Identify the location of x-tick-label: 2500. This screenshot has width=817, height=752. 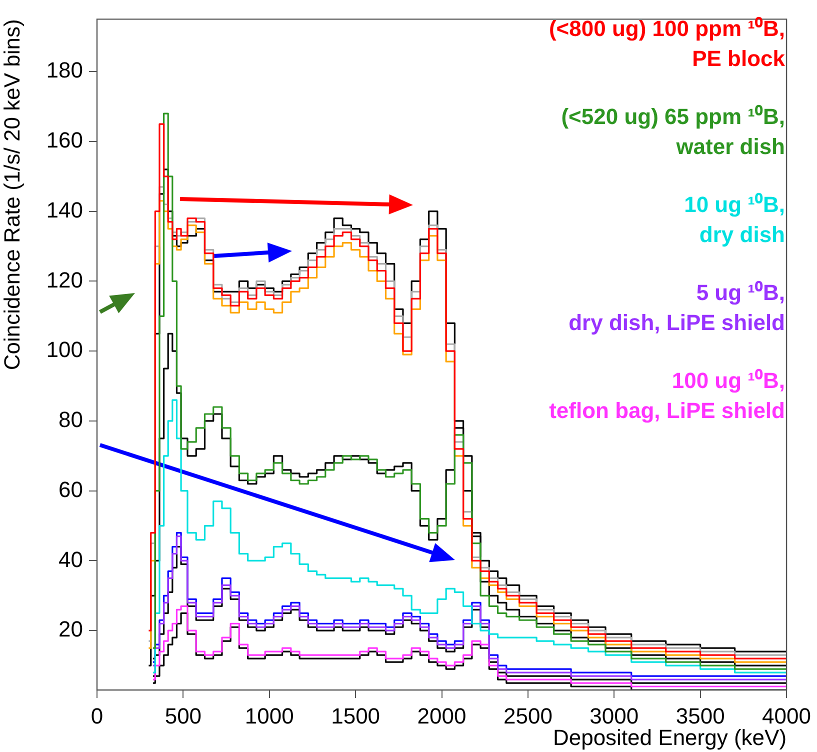
(527, 715).